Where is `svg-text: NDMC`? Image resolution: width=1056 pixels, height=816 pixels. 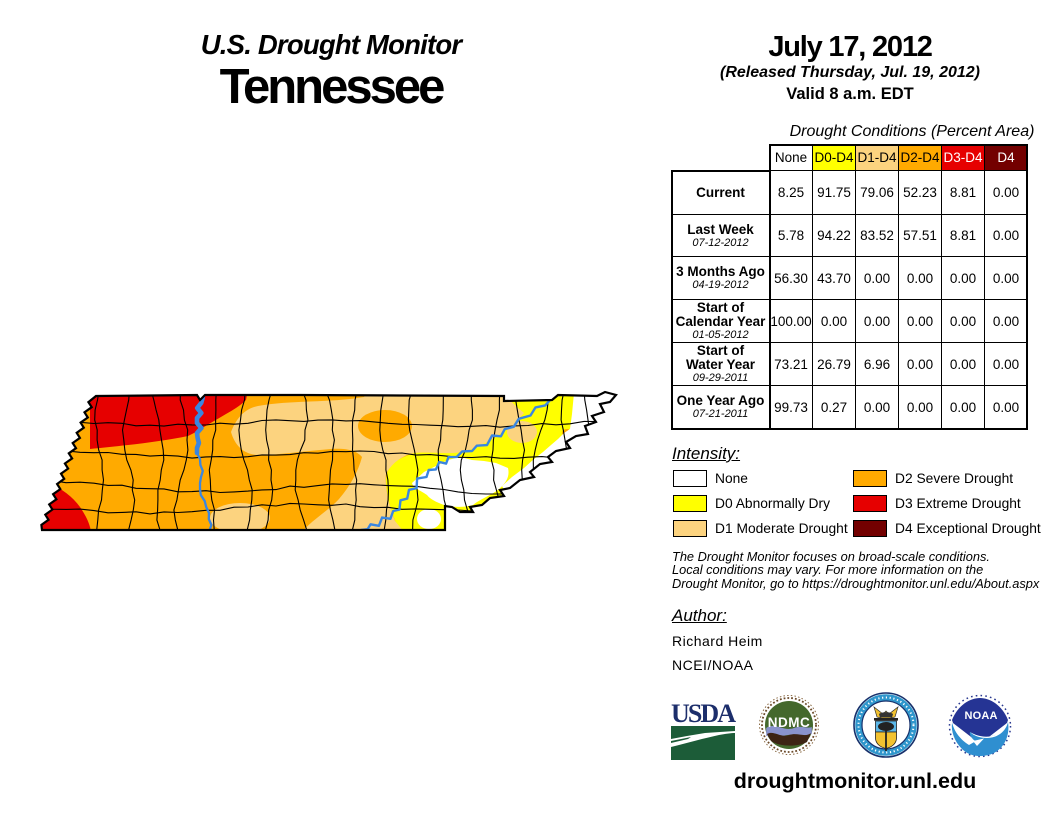
svg-text: NDMC is located at coordinates (789, 722).